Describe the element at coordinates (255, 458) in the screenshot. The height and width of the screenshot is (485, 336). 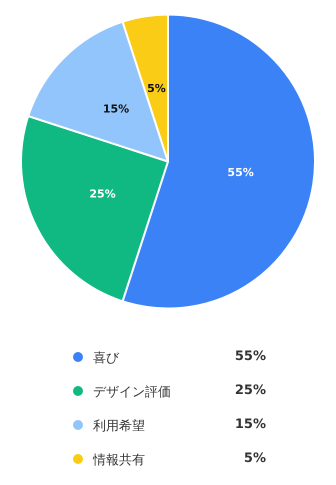
I see `text: 5%` at that location.